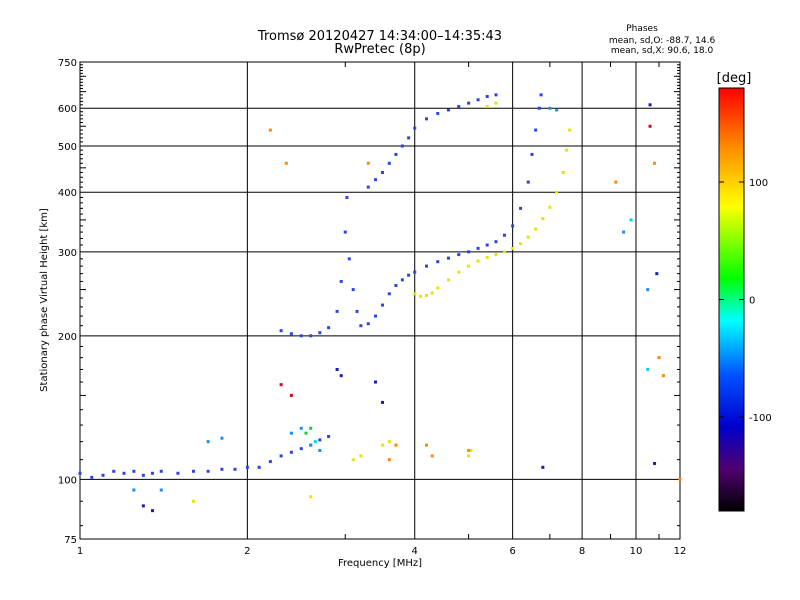  I want to click on colorbar-tick-label: 0, so click(752, 301).